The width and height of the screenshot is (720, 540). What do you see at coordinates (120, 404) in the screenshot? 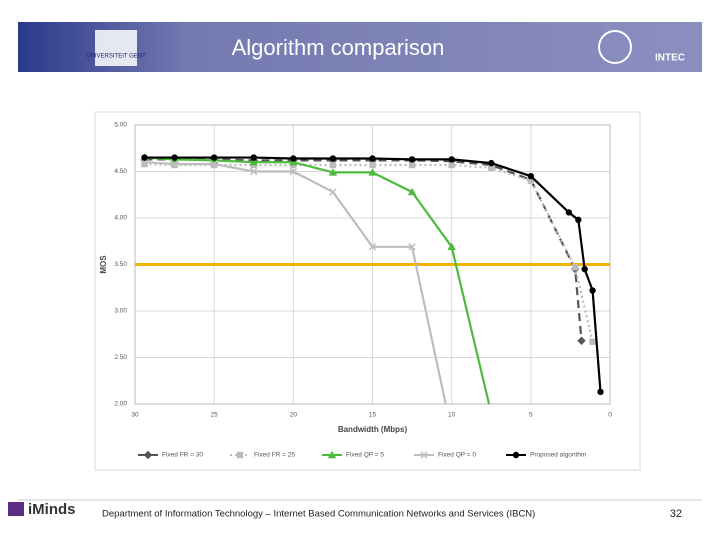
I see `y-tick-label: 2.00` at bounding box center [120, 404].